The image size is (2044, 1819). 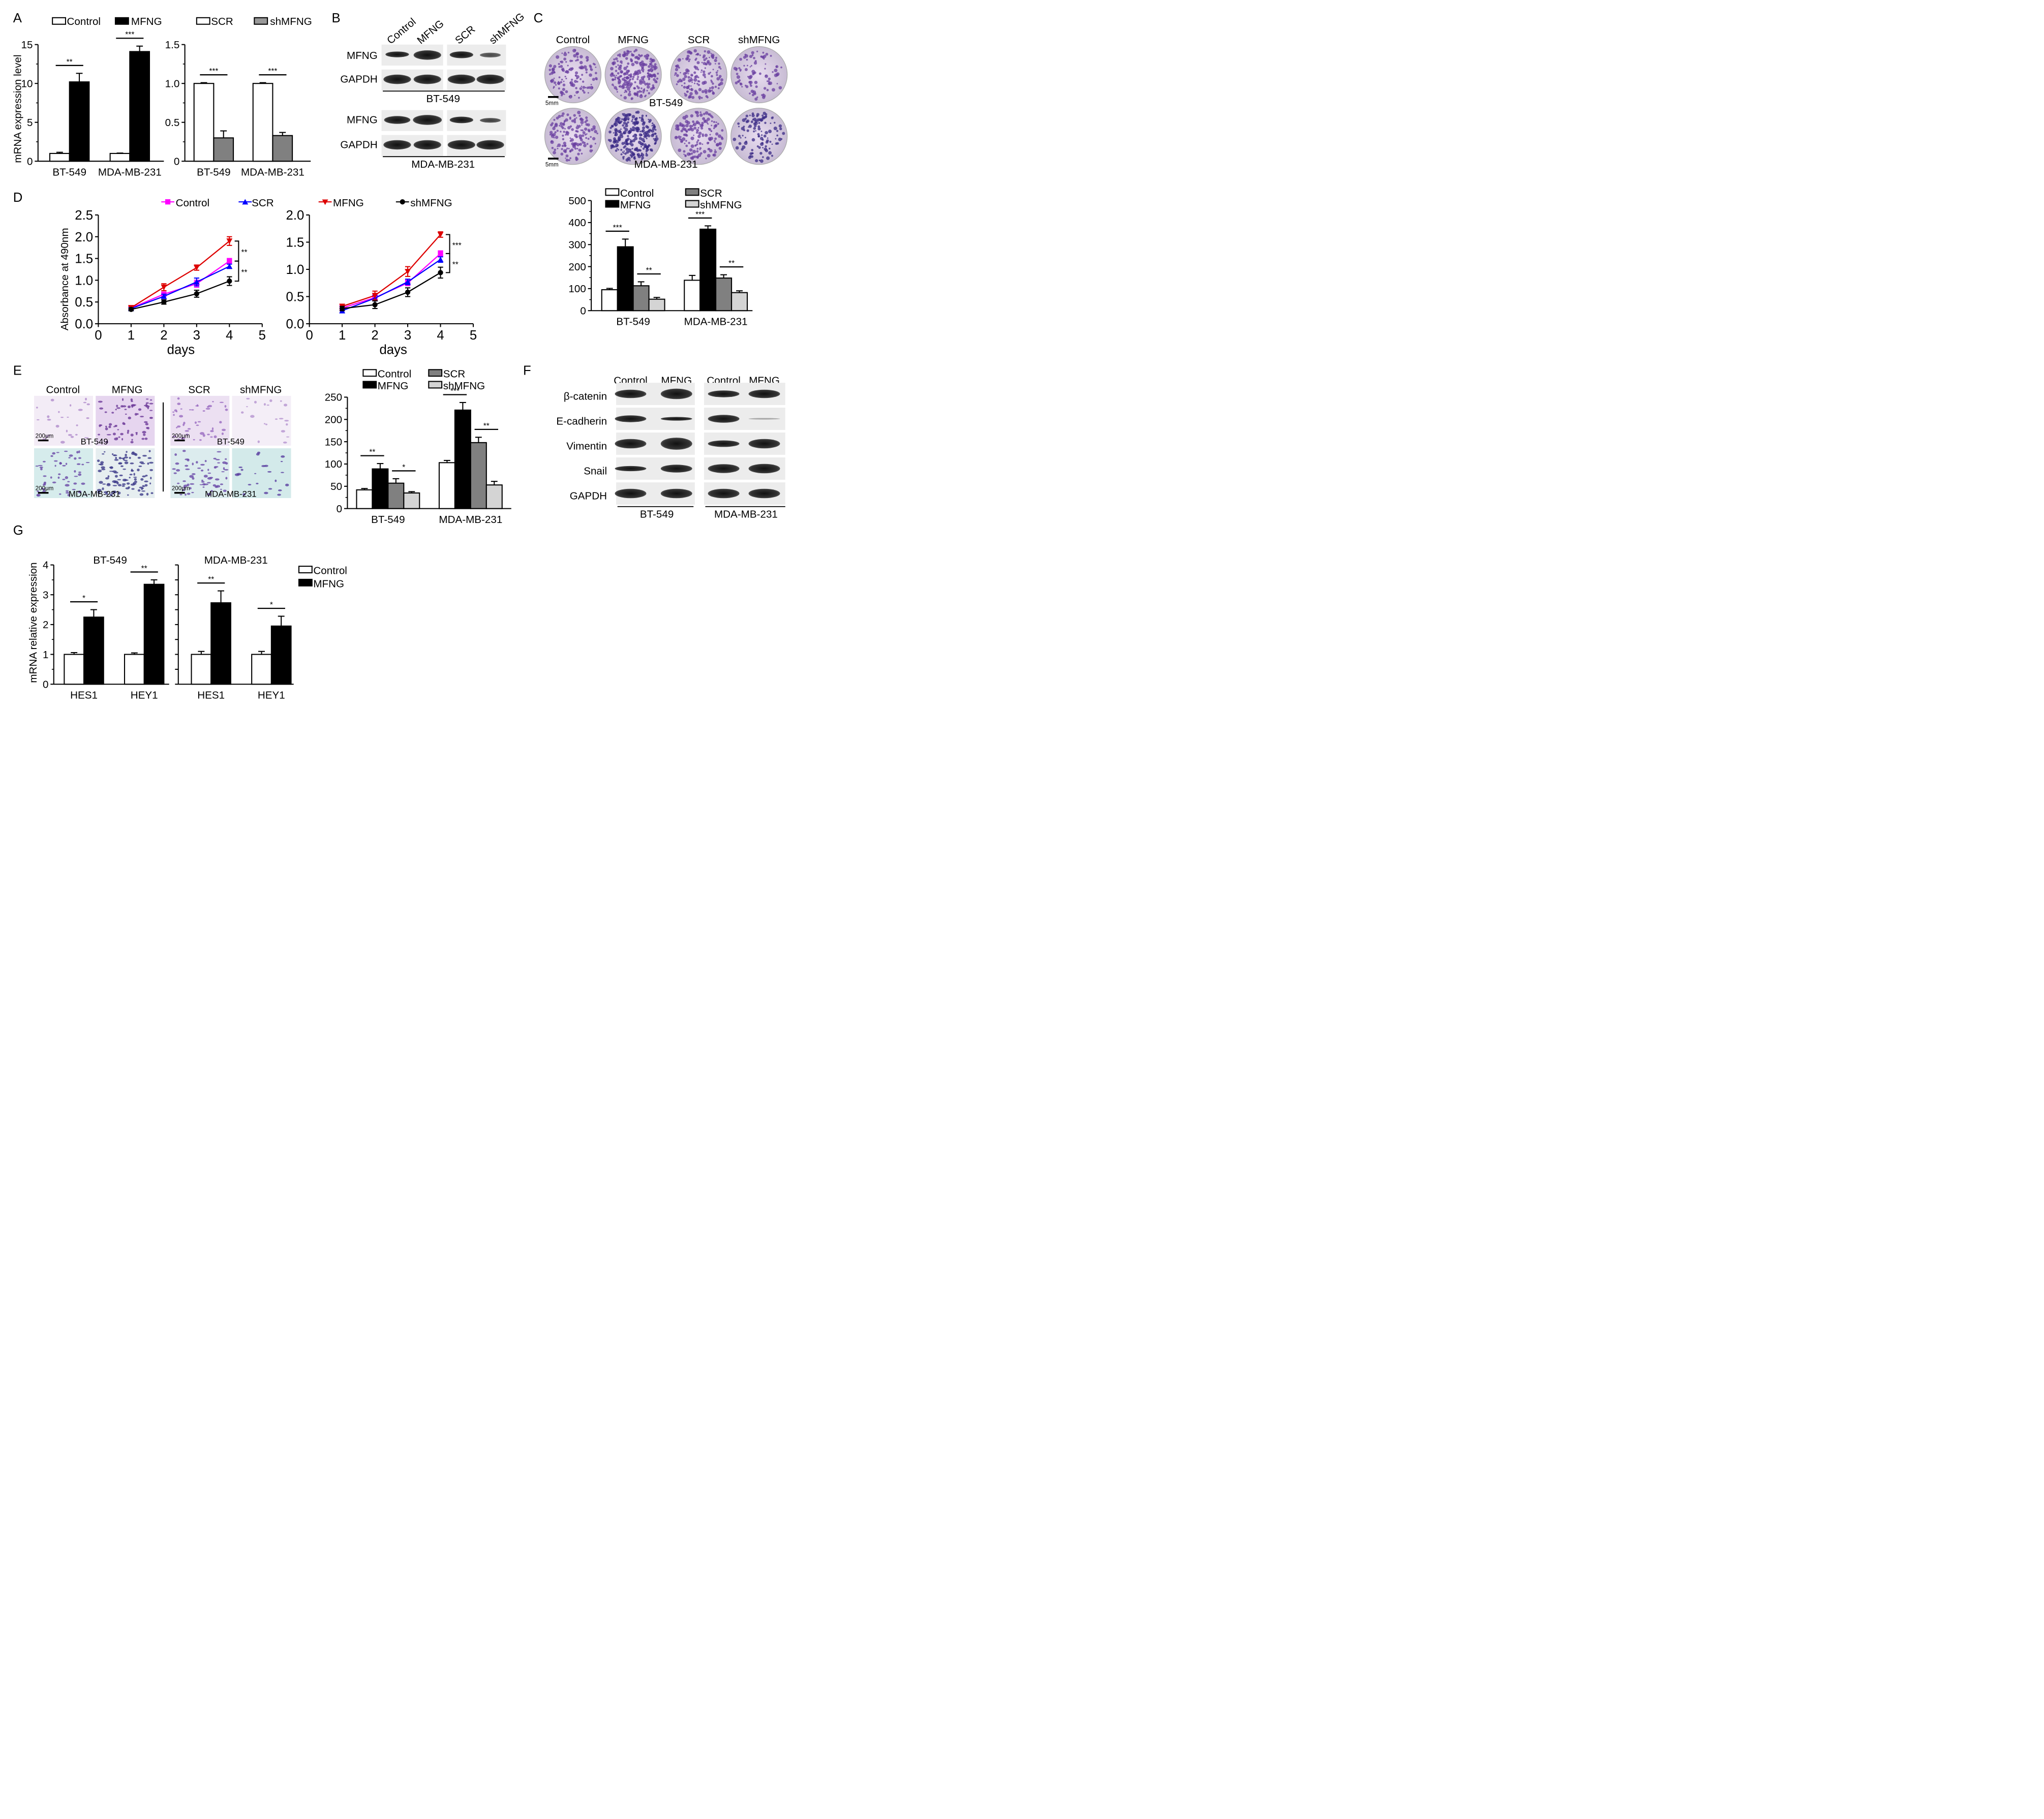 What do you see at coordinates (130, 172) in the screenshot?
I see `x-tick-label: MDA-MB-231` at bounding box center [130, 172].